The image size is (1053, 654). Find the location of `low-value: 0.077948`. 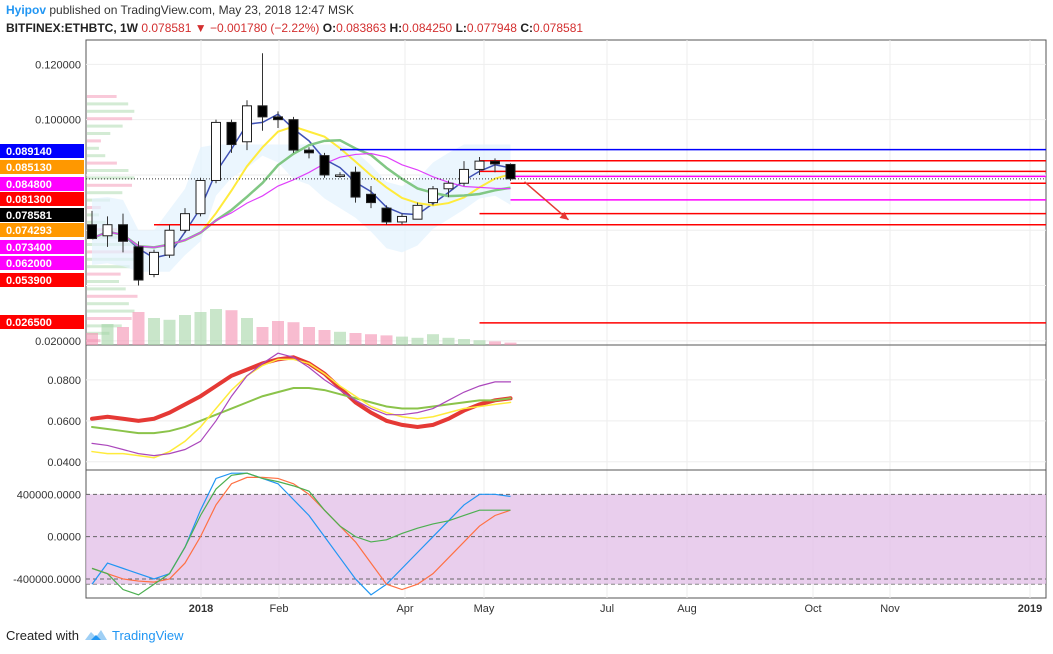

low-value: 0.077948 is located at coordinates (491, 28).